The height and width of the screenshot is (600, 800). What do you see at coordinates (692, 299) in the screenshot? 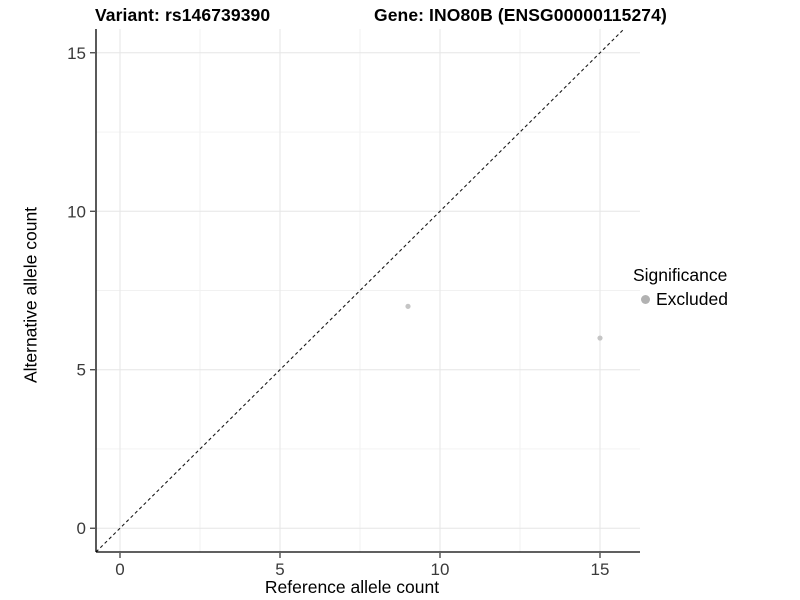
I see `legend-item-label: Excluded` at bounding box center [692, 299].